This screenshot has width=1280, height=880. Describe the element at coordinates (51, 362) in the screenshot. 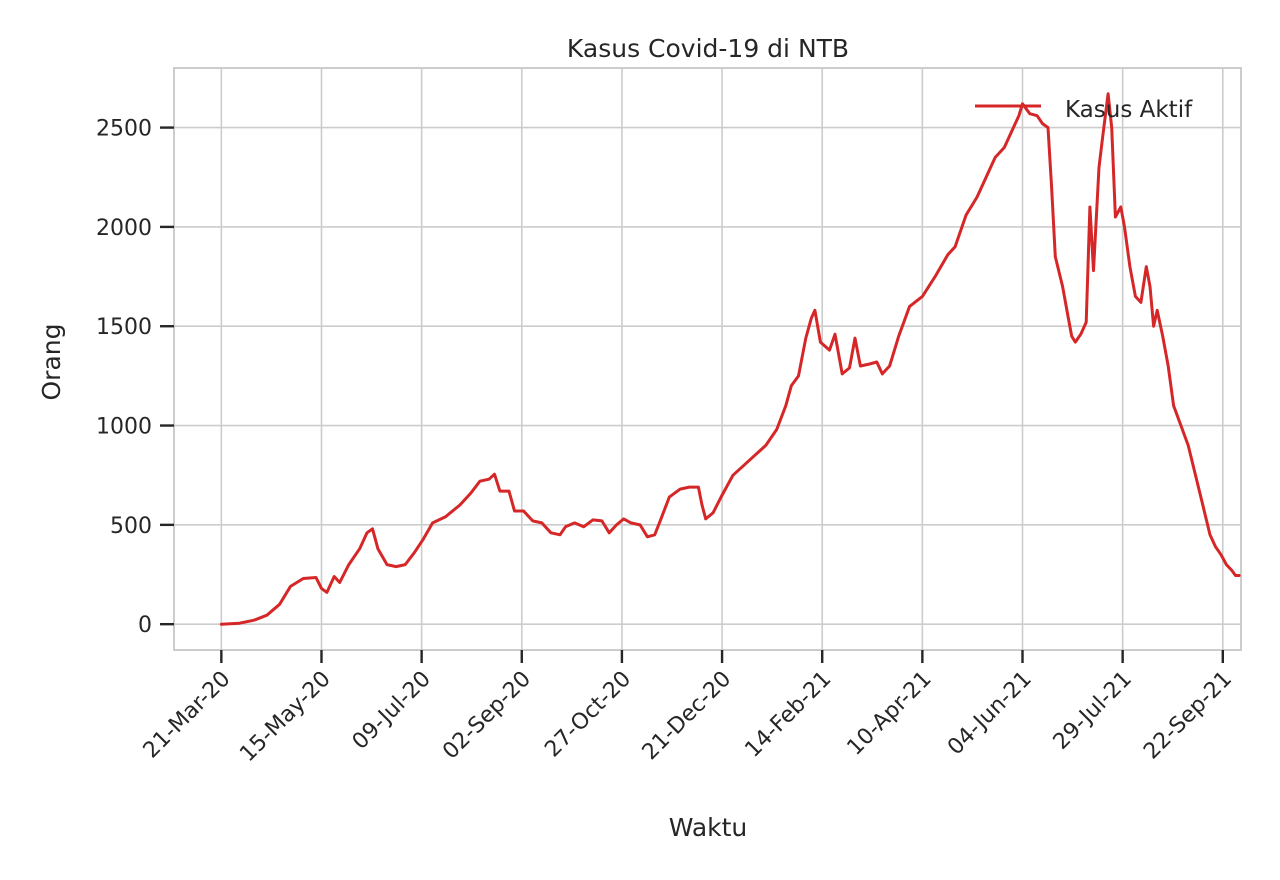

I see `y-axis-title: Orang` at that location.